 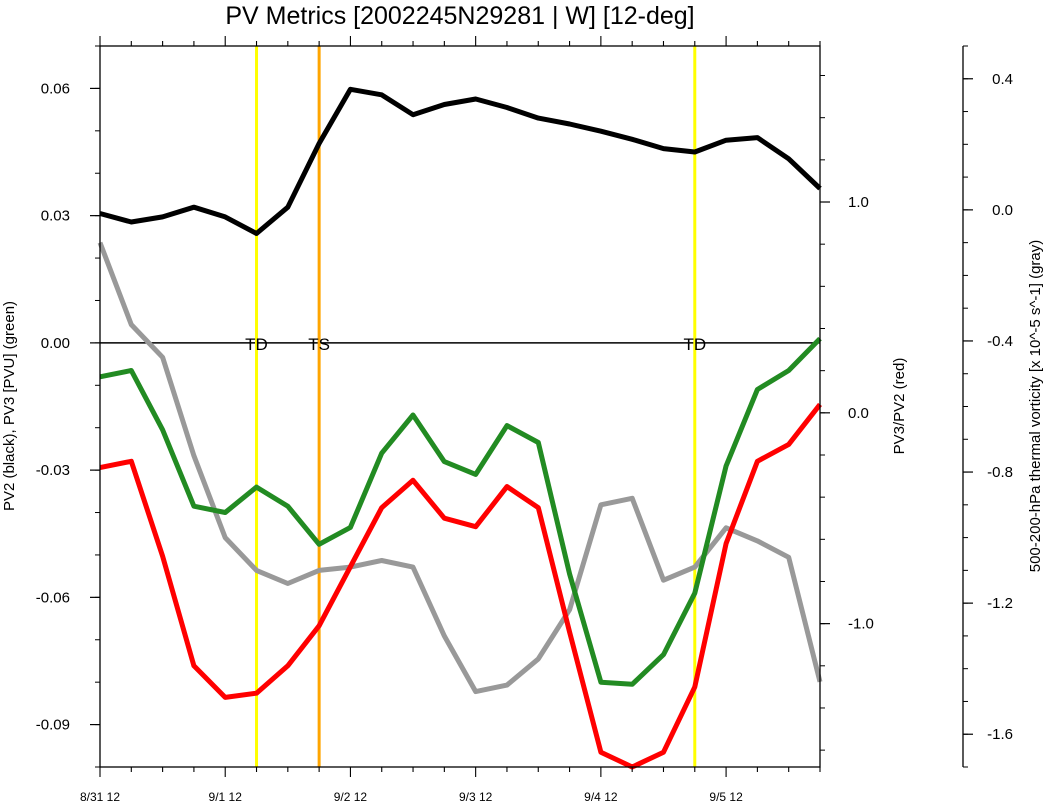 I want to click on left-tick-label: -0.09, so click(x=53, y=725).